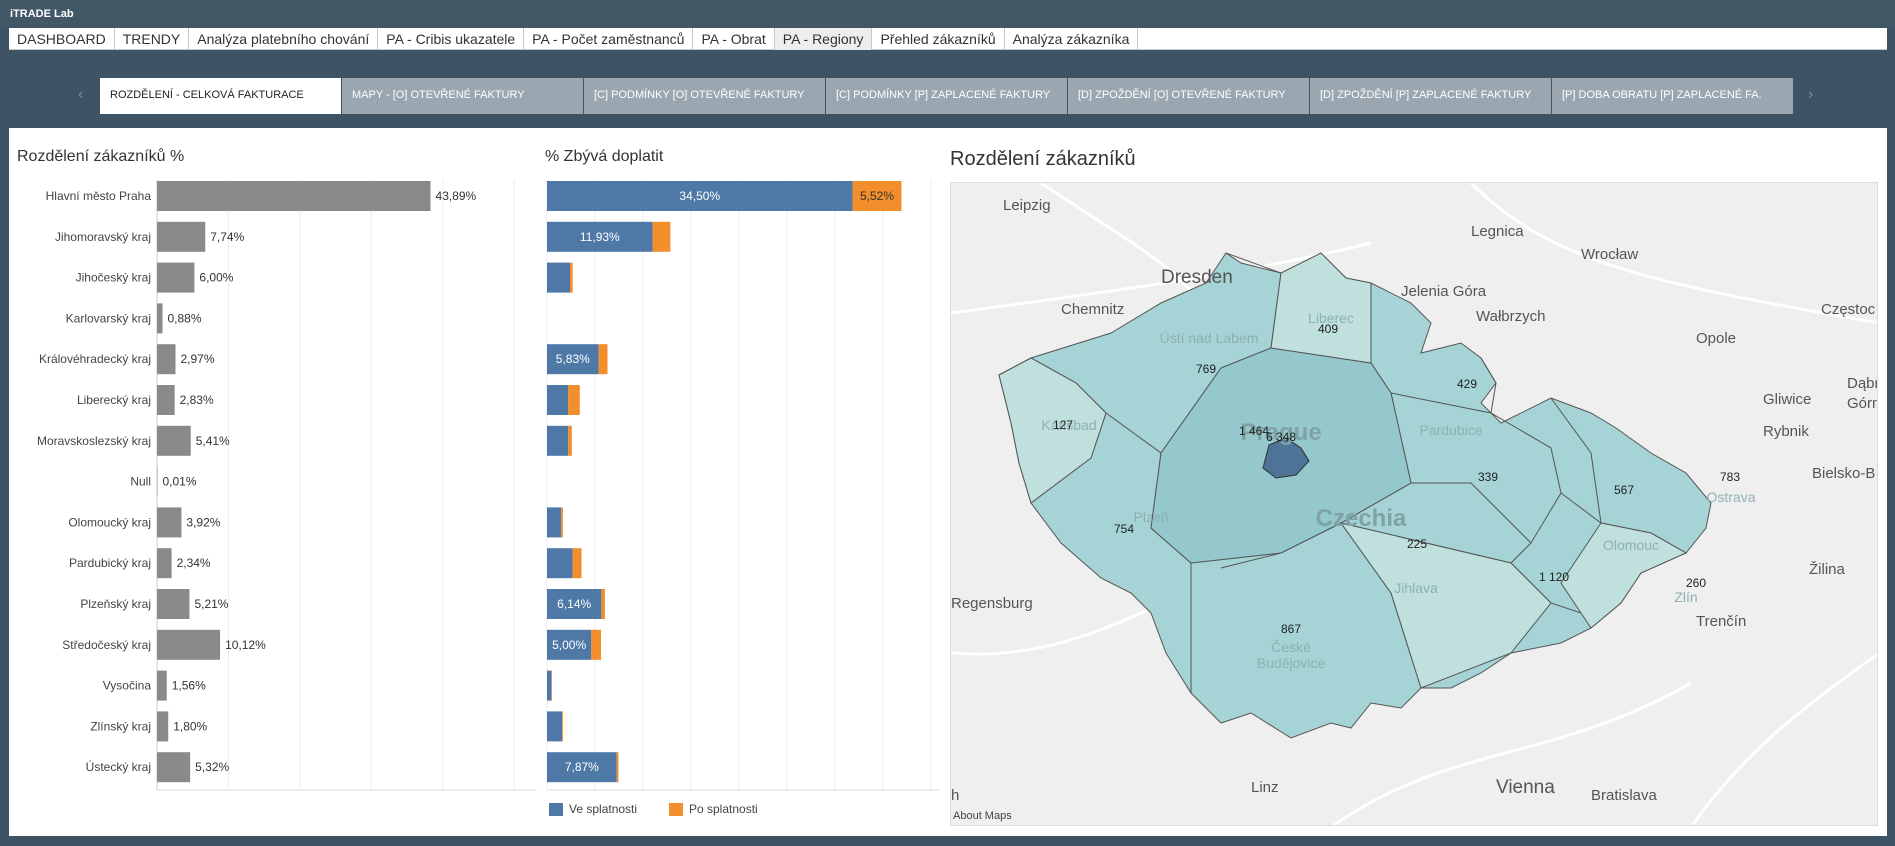 This screenshot has width=1895, height=846. I want to click on map-title: Rozdělení zákazníků, so click(1043, 159).